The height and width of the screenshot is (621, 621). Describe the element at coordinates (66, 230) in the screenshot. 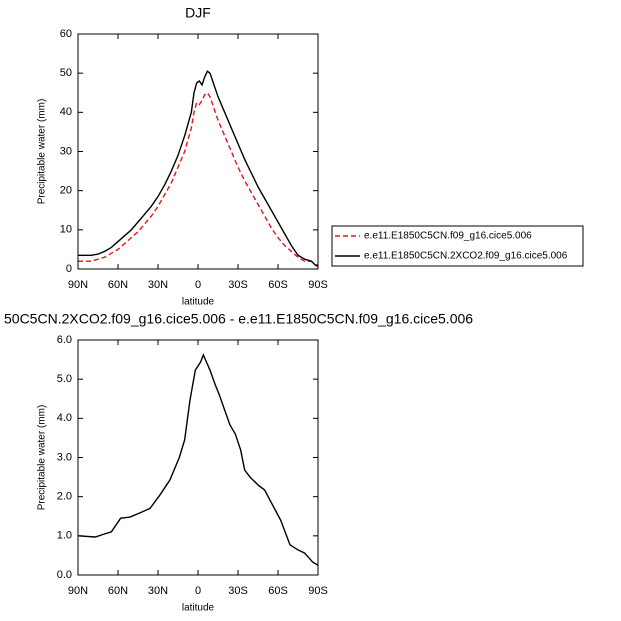

I see `y-tick-label: 10` at that location.